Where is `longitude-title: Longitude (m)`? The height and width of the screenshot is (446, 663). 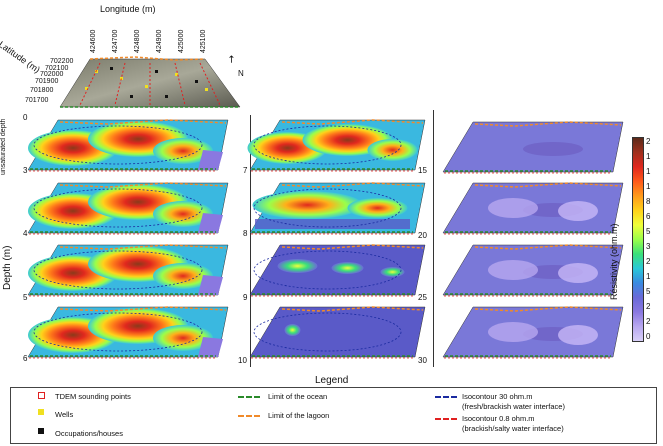 longitude-title: Longitude (m) is located at coordinates (128, 9).